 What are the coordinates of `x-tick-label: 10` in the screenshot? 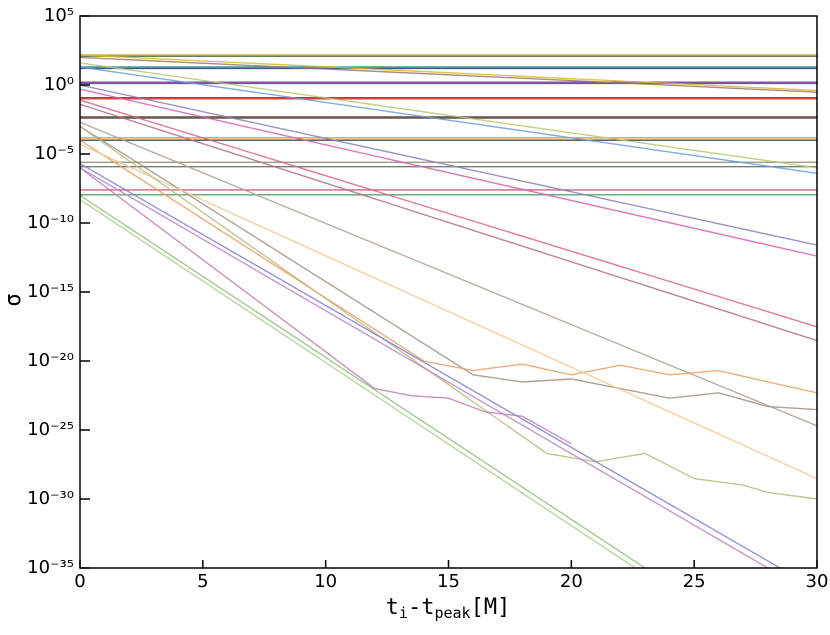 It's located at (325, 581).